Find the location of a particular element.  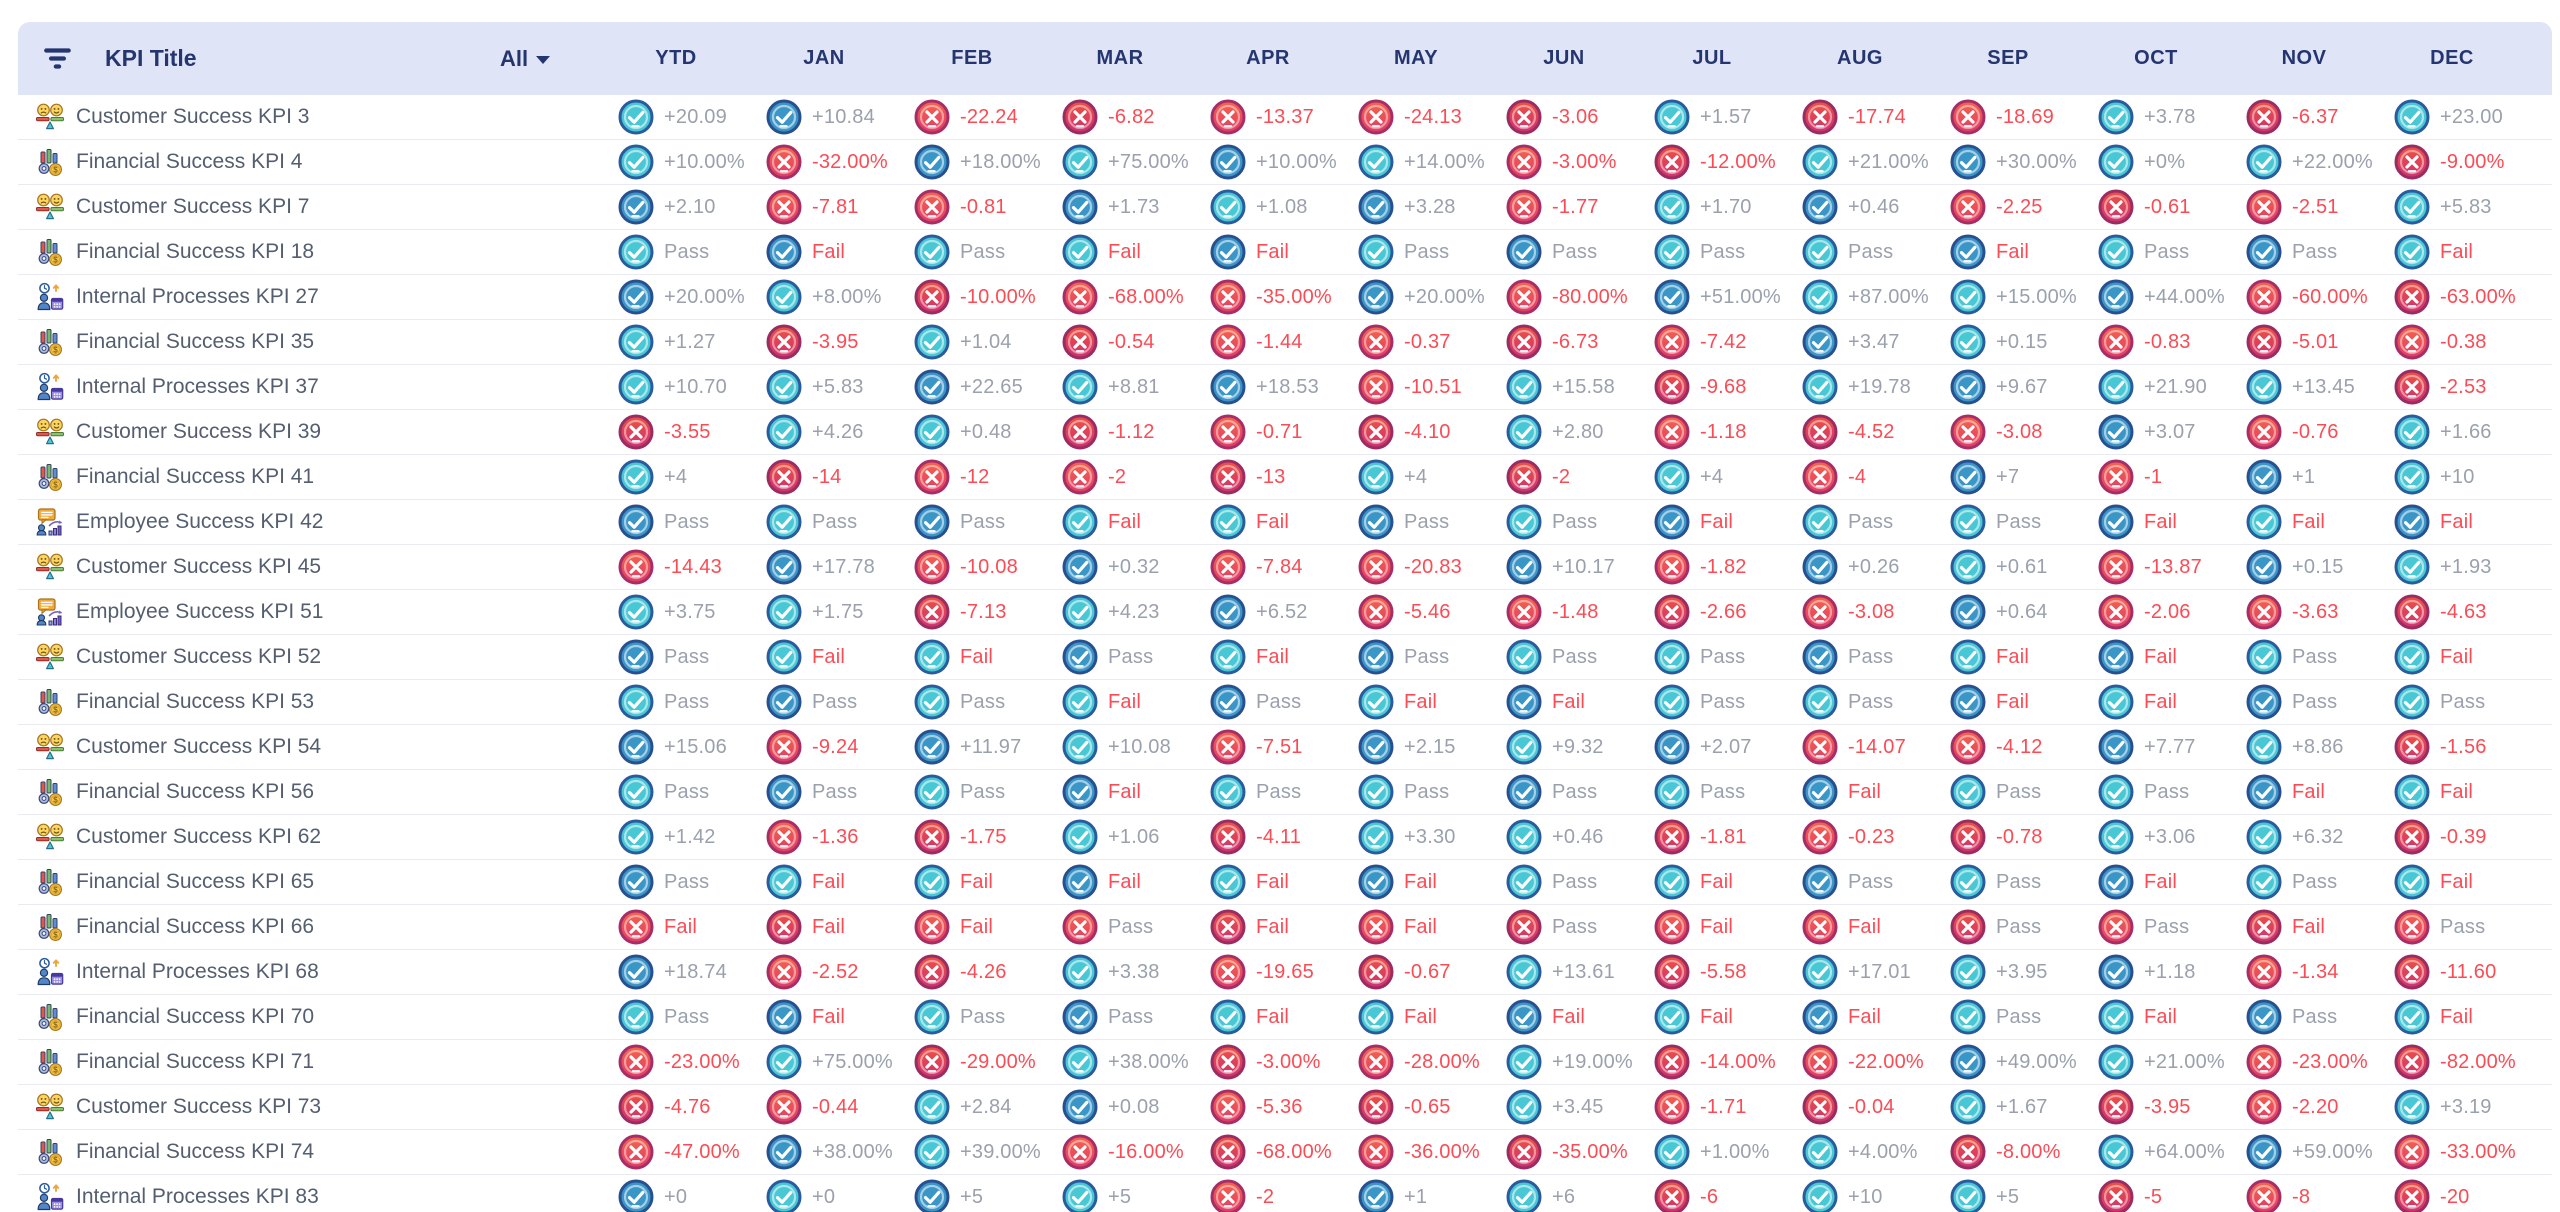

kpi-value: -18.69 is located at coordinates (2025, 117).